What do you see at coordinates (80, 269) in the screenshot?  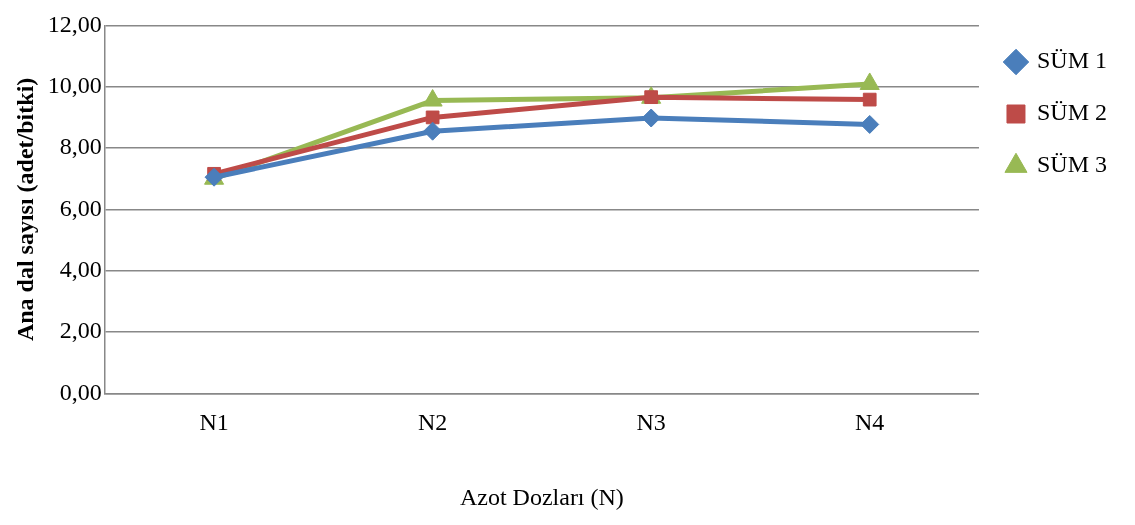 I see `y-tick-label: 4,00` at bounding box center [80, 269].